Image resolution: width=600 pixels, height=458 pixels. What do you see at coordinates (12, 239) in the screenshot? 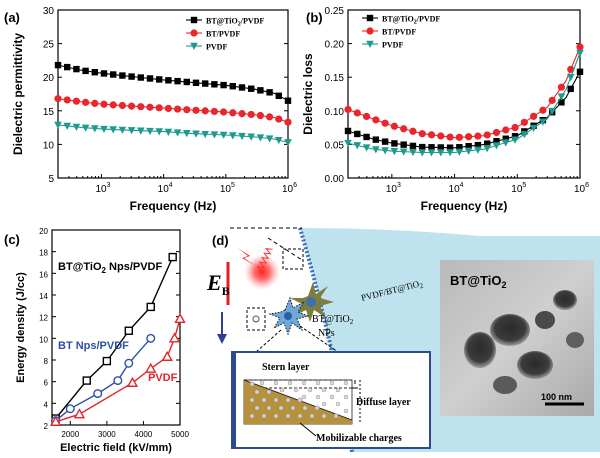
I see `panel-label-c: (c)` at bounding box center [12, 239].